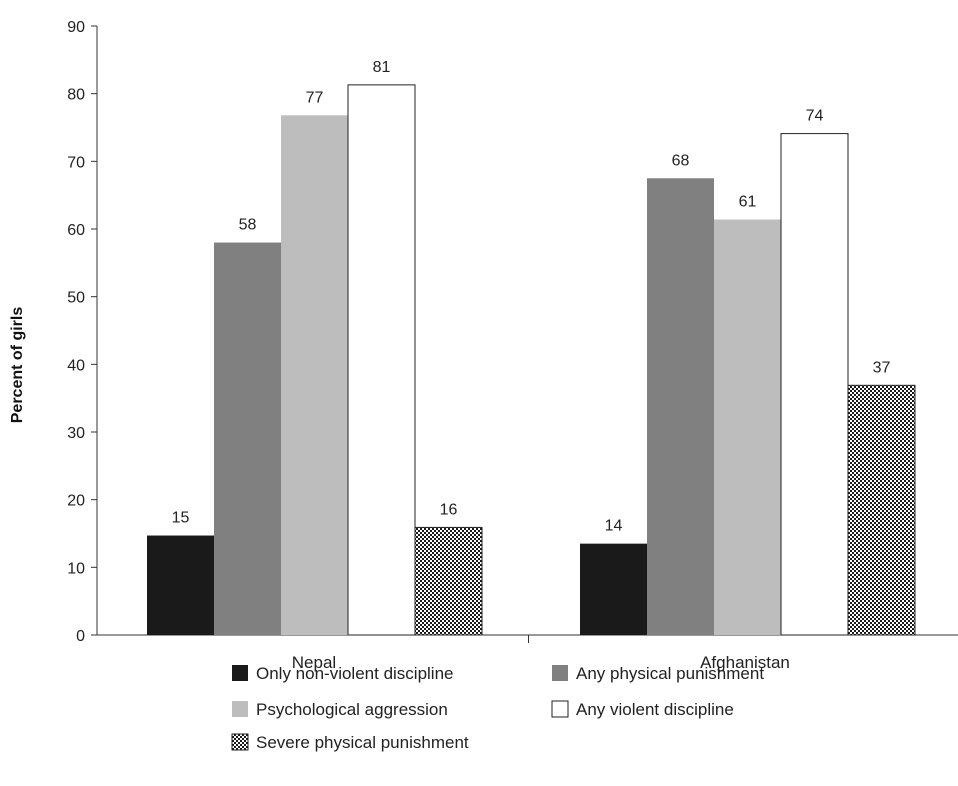 The image size is (958, 786). Describe the element at coordinates (382, 67) in the screenshot. I see `bar-value-label: 81` at that location.